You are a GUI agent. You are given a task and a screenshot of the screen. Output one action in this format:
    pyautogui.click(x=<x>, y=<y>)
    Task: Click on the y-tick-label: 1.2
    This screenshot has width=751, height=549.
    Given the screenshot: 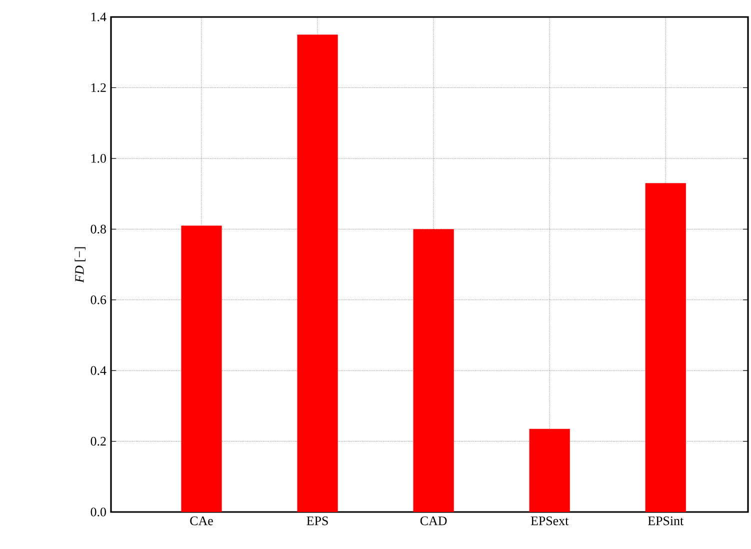 What is the action you would take?
    pyautogui.click(x=98, y=87)
    